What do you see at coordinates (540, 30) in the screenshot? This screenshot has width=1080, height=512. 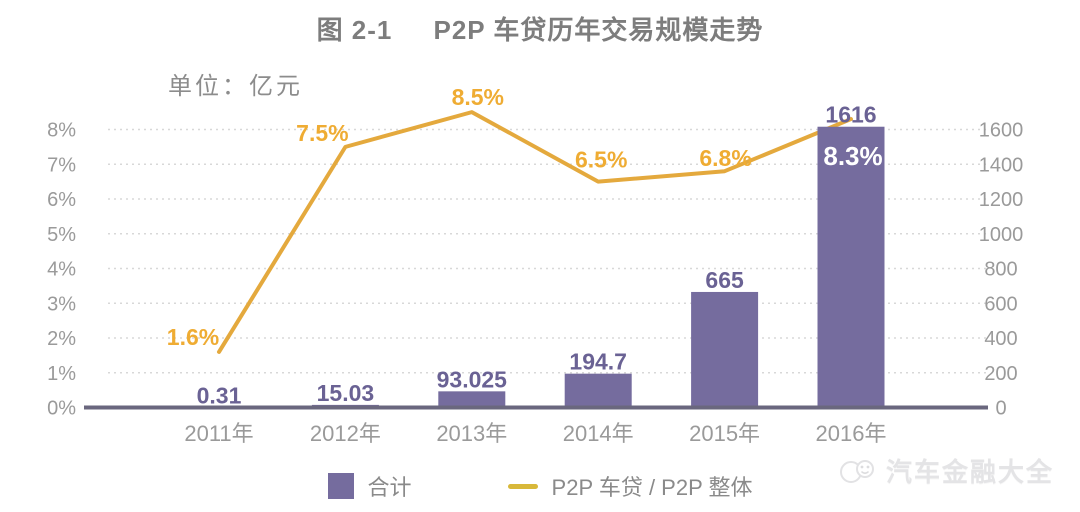 I see `chart-title: 图 2-1 P2P 车贷历年交易规模走势` at bounding box center [540, 30].